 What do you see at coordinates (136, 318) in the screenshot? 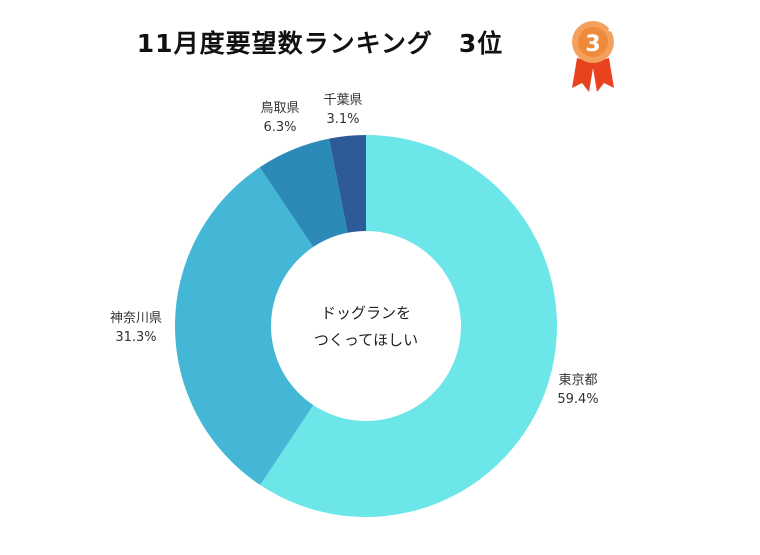
I see `slice-label: 神奈川県` at bounding box center [136, 318].